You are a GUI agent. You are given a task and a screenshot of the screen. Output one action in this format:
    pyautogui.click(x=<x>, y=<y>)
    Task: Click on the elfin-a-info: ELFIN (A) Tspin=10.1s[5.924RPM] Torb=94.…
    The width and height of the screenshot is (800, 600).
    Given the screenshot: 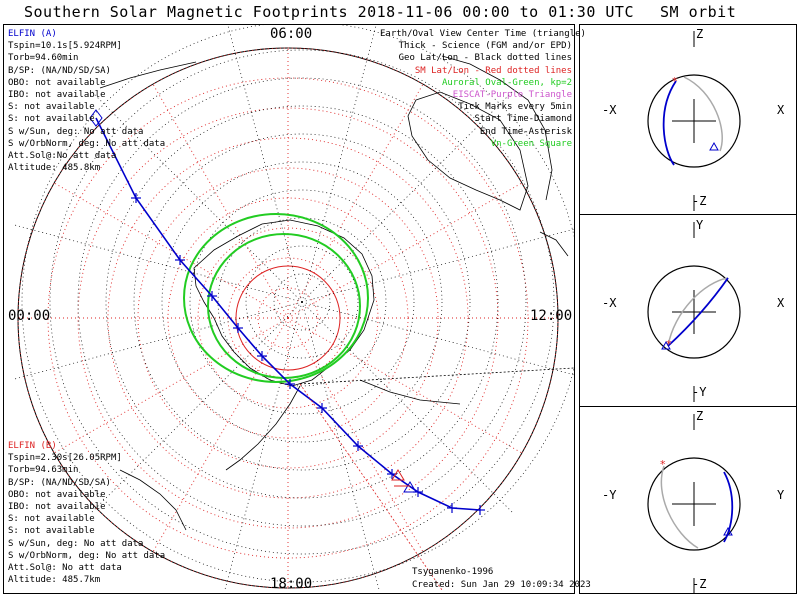 What is the action you would take?
    pyautogui.click(x=86, y=101)
    